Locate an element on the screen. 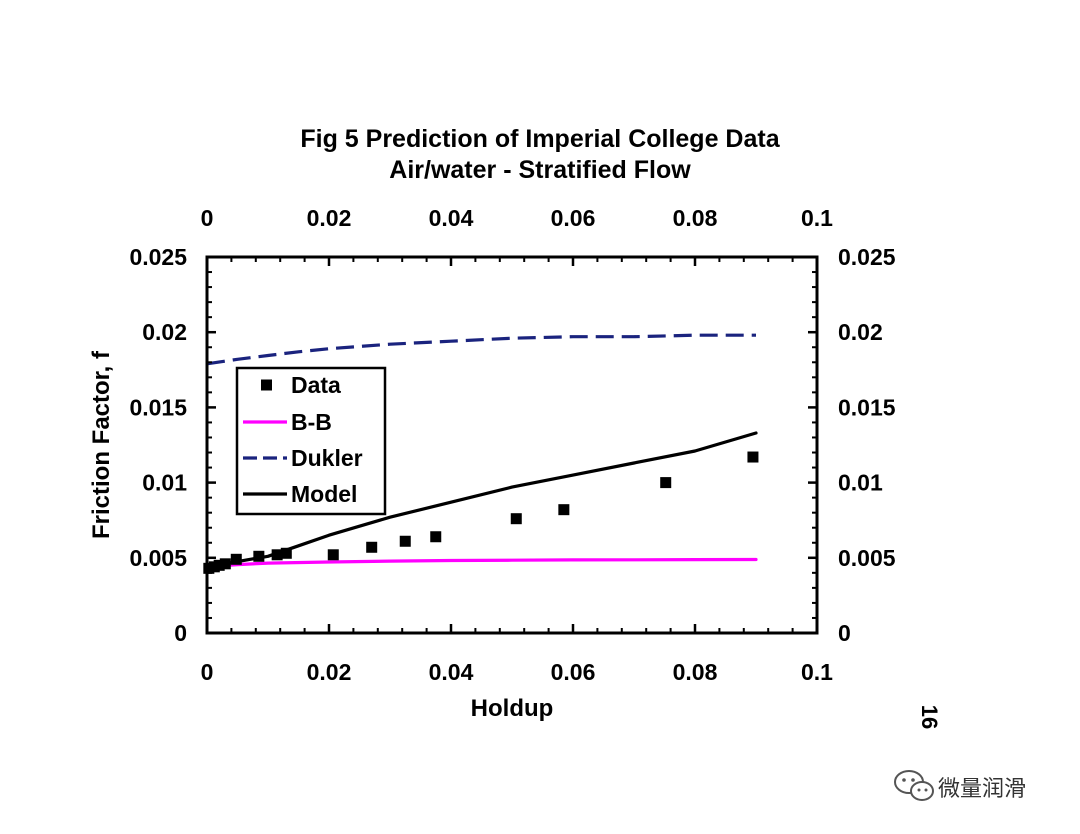  x-tick-label: 0 is located at coordinates (207, 672).